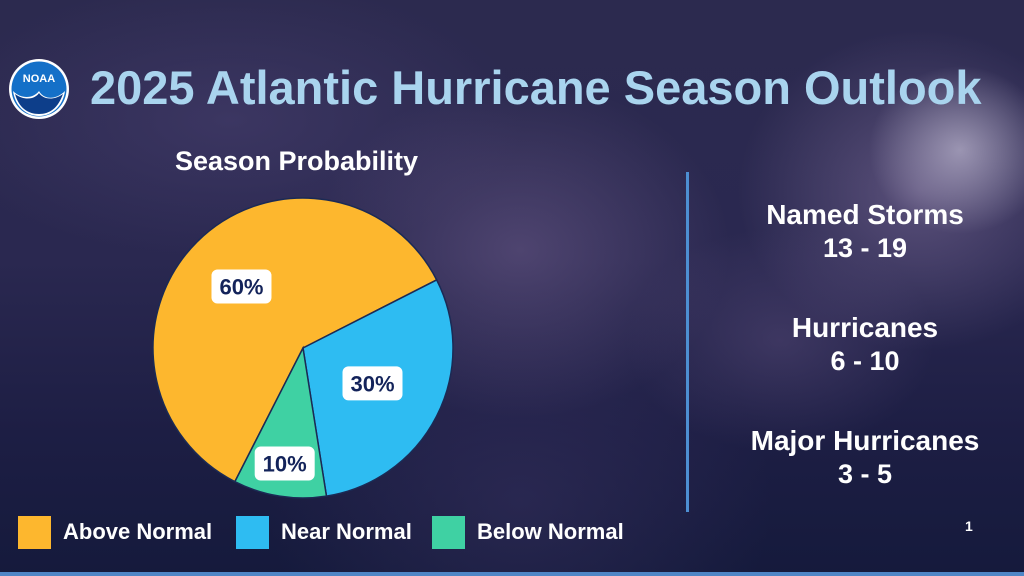 The height and width of the screenshot is (576, 1024). I want to click on legend-item-below-normal: Below Normal, so click(528, 532).